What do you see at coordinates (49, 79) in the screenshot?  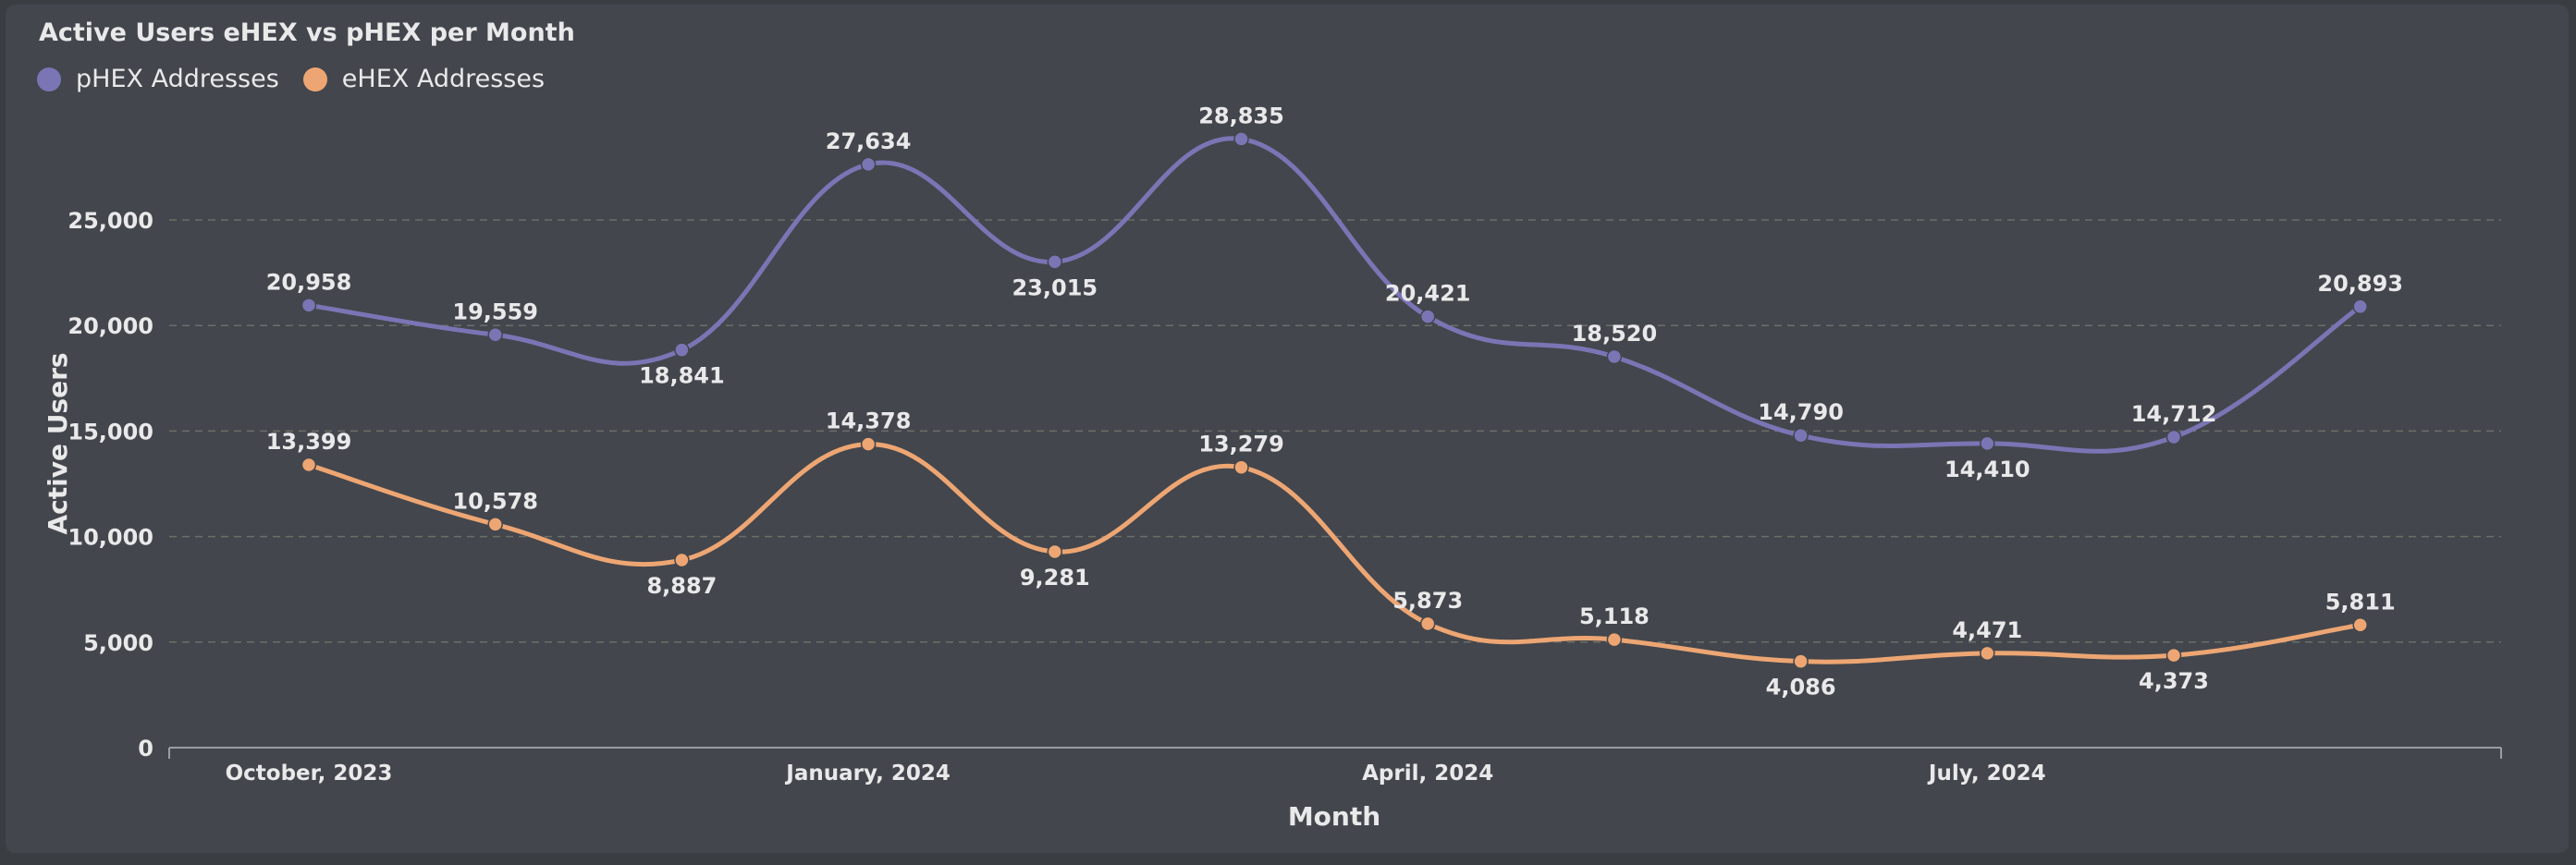 I see `legend-dot-phex-icon` at bounding box center [49, 79].